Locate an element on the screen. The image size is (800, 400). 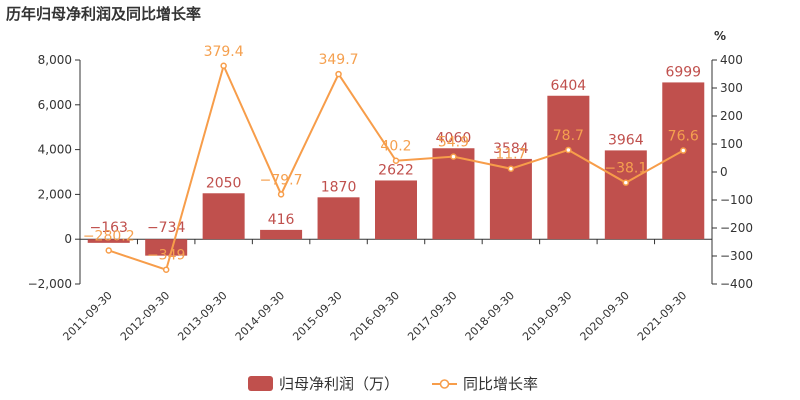
bar-value-label: 3964 is located at coordinates (626, 140).